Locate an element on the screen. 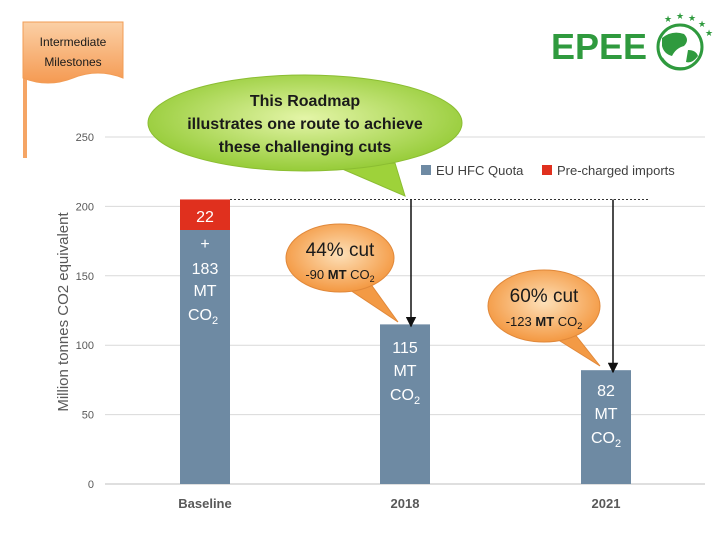  bar-2018-labels: 115 MT CO2 is located at coordinates (405, 373).